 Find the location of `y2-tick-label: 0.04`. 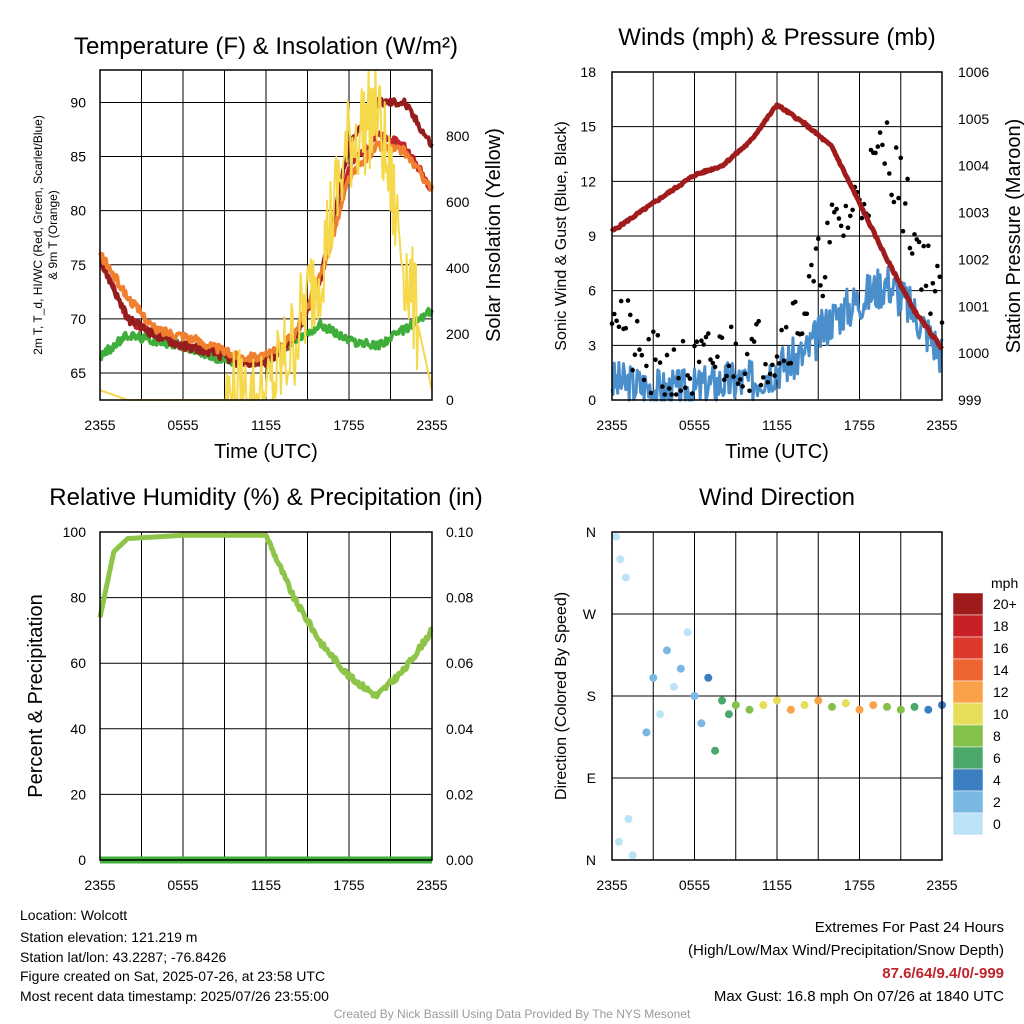

y2-tick-label: 0.04 is located at coordinates (459, 729).